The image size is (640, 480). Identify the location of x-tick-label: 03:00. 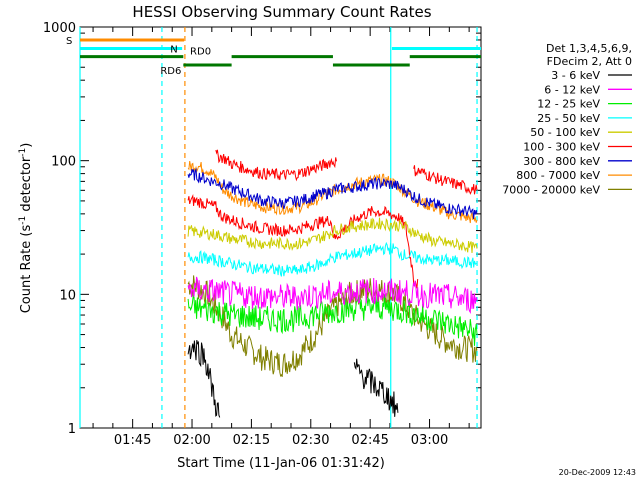
(429, 440).